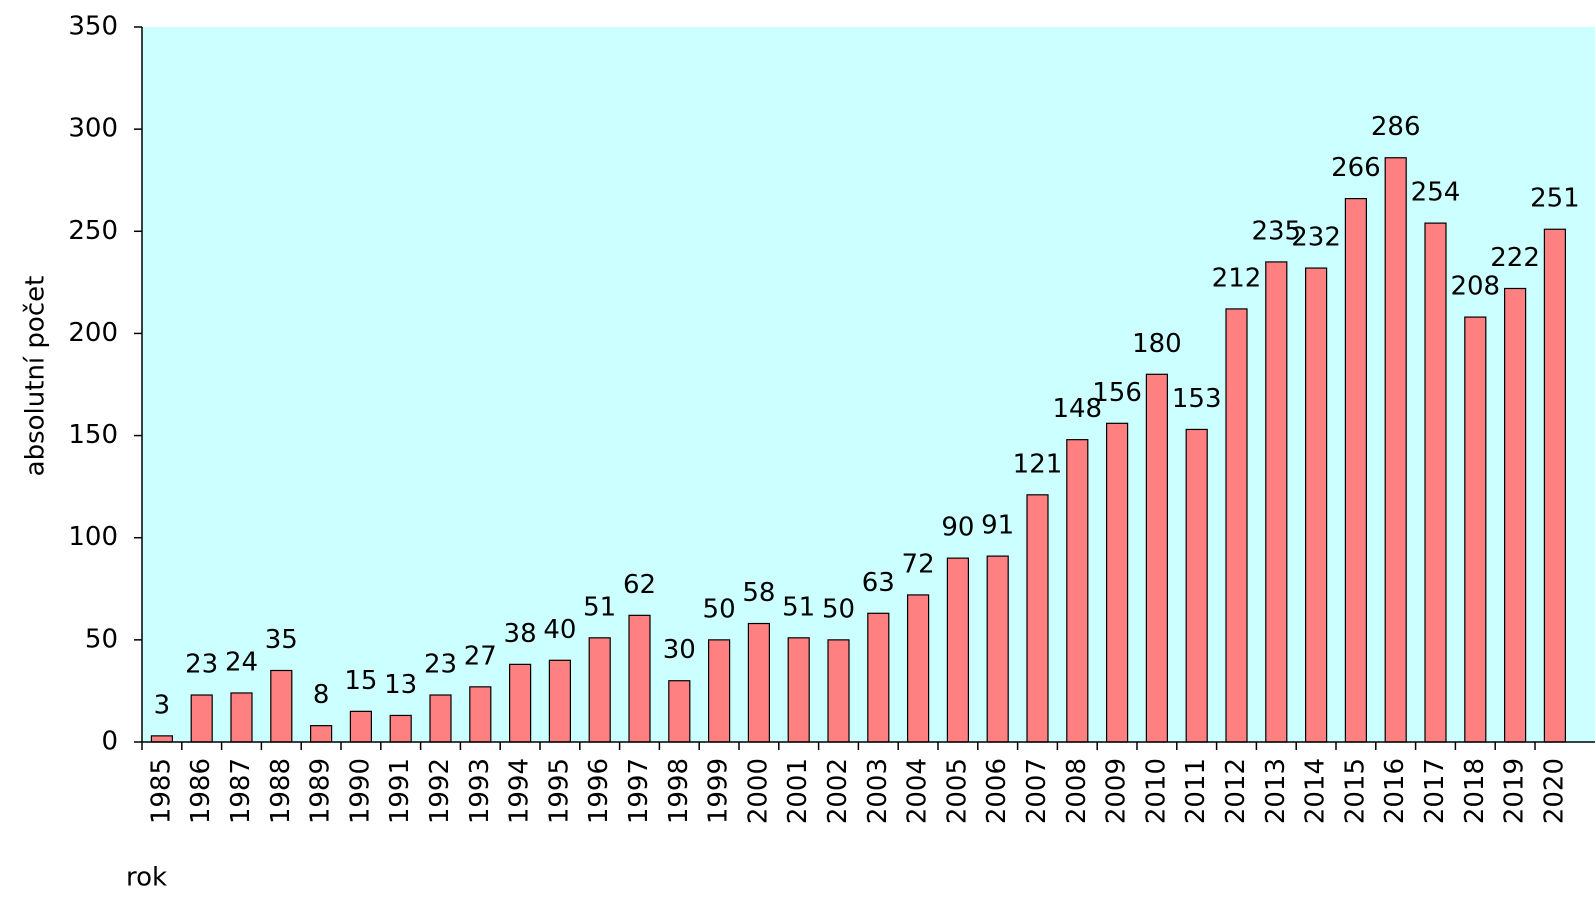 This screenshot has width=1595, height=905. I want to click on data-label: 266, so click(1356, 168).